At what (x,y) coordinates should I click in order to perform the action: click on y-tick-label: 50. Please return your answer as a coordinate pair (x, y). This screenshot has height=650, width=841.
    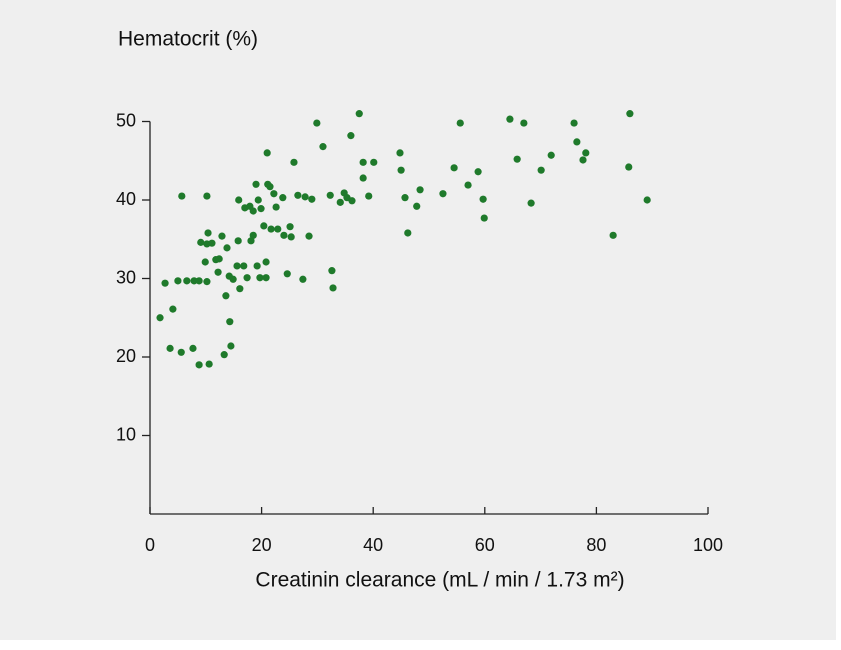
    Looking at the image, I should click on (126, 120).